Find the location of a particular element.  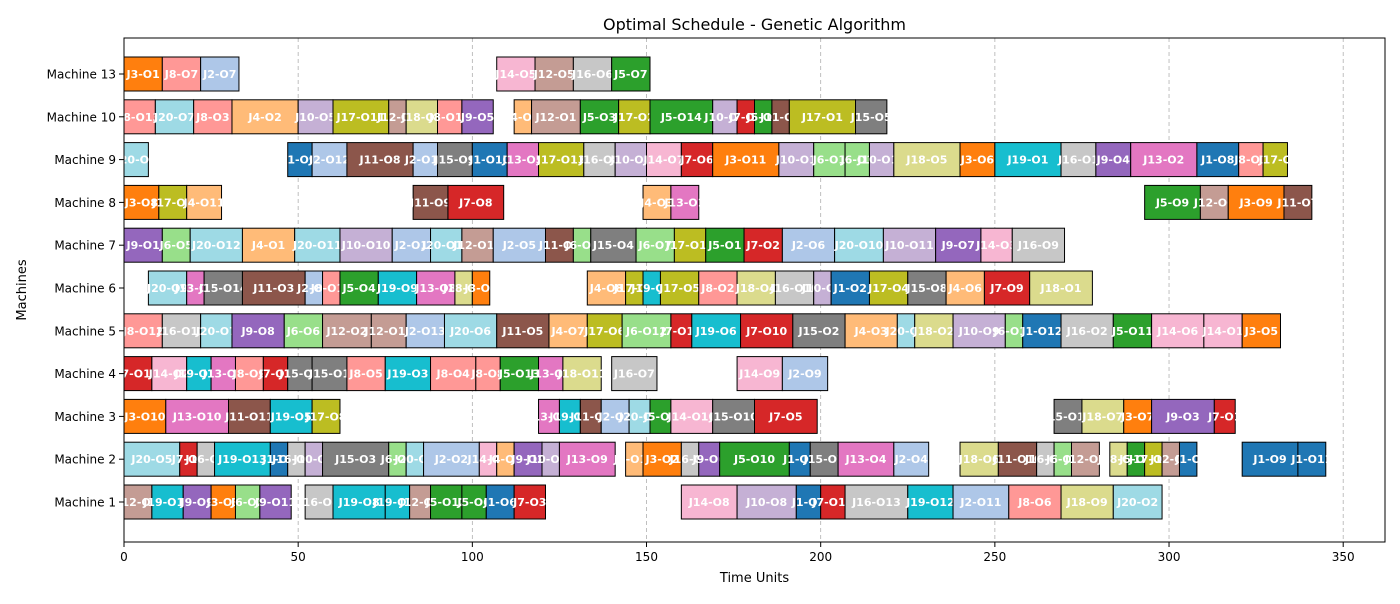

task-bar-j2-o7-2: J2-O7 is located at coordinates (220, 74).